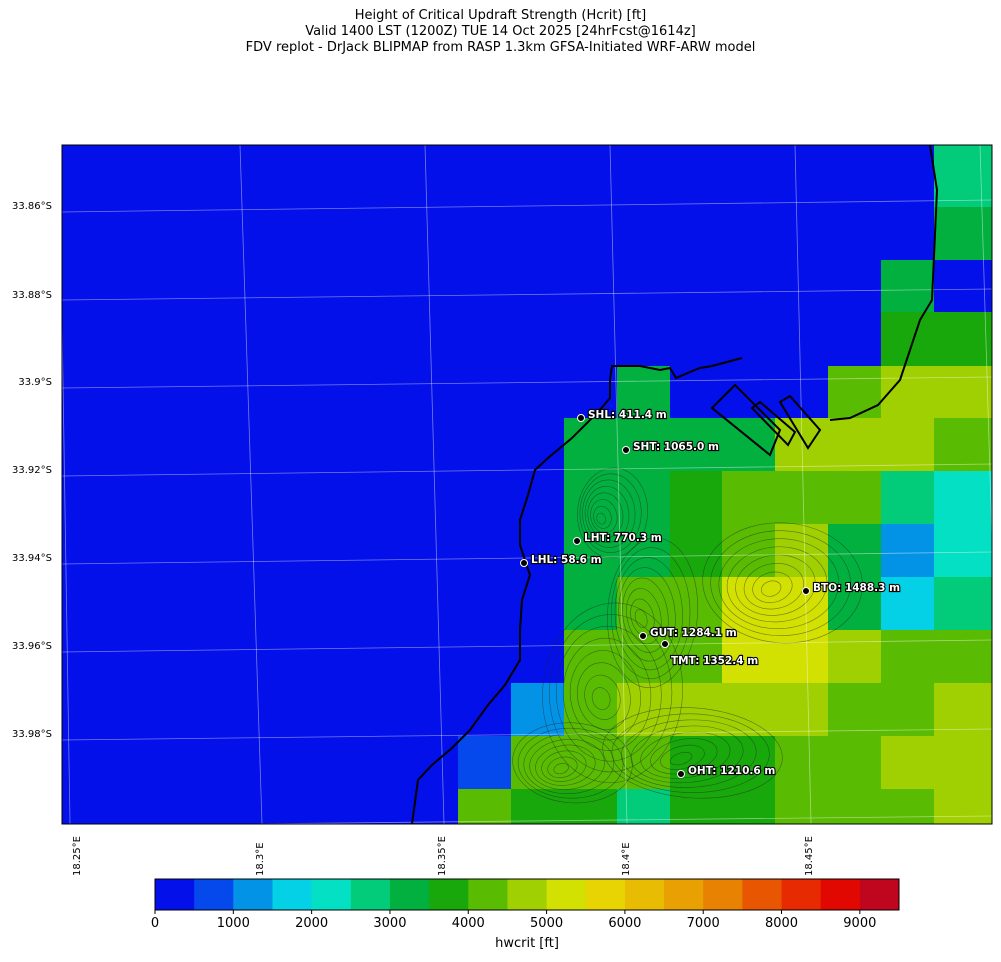 This screenshot has height=962, width=1001. I want to click on coastline-north, so click(884, 282).